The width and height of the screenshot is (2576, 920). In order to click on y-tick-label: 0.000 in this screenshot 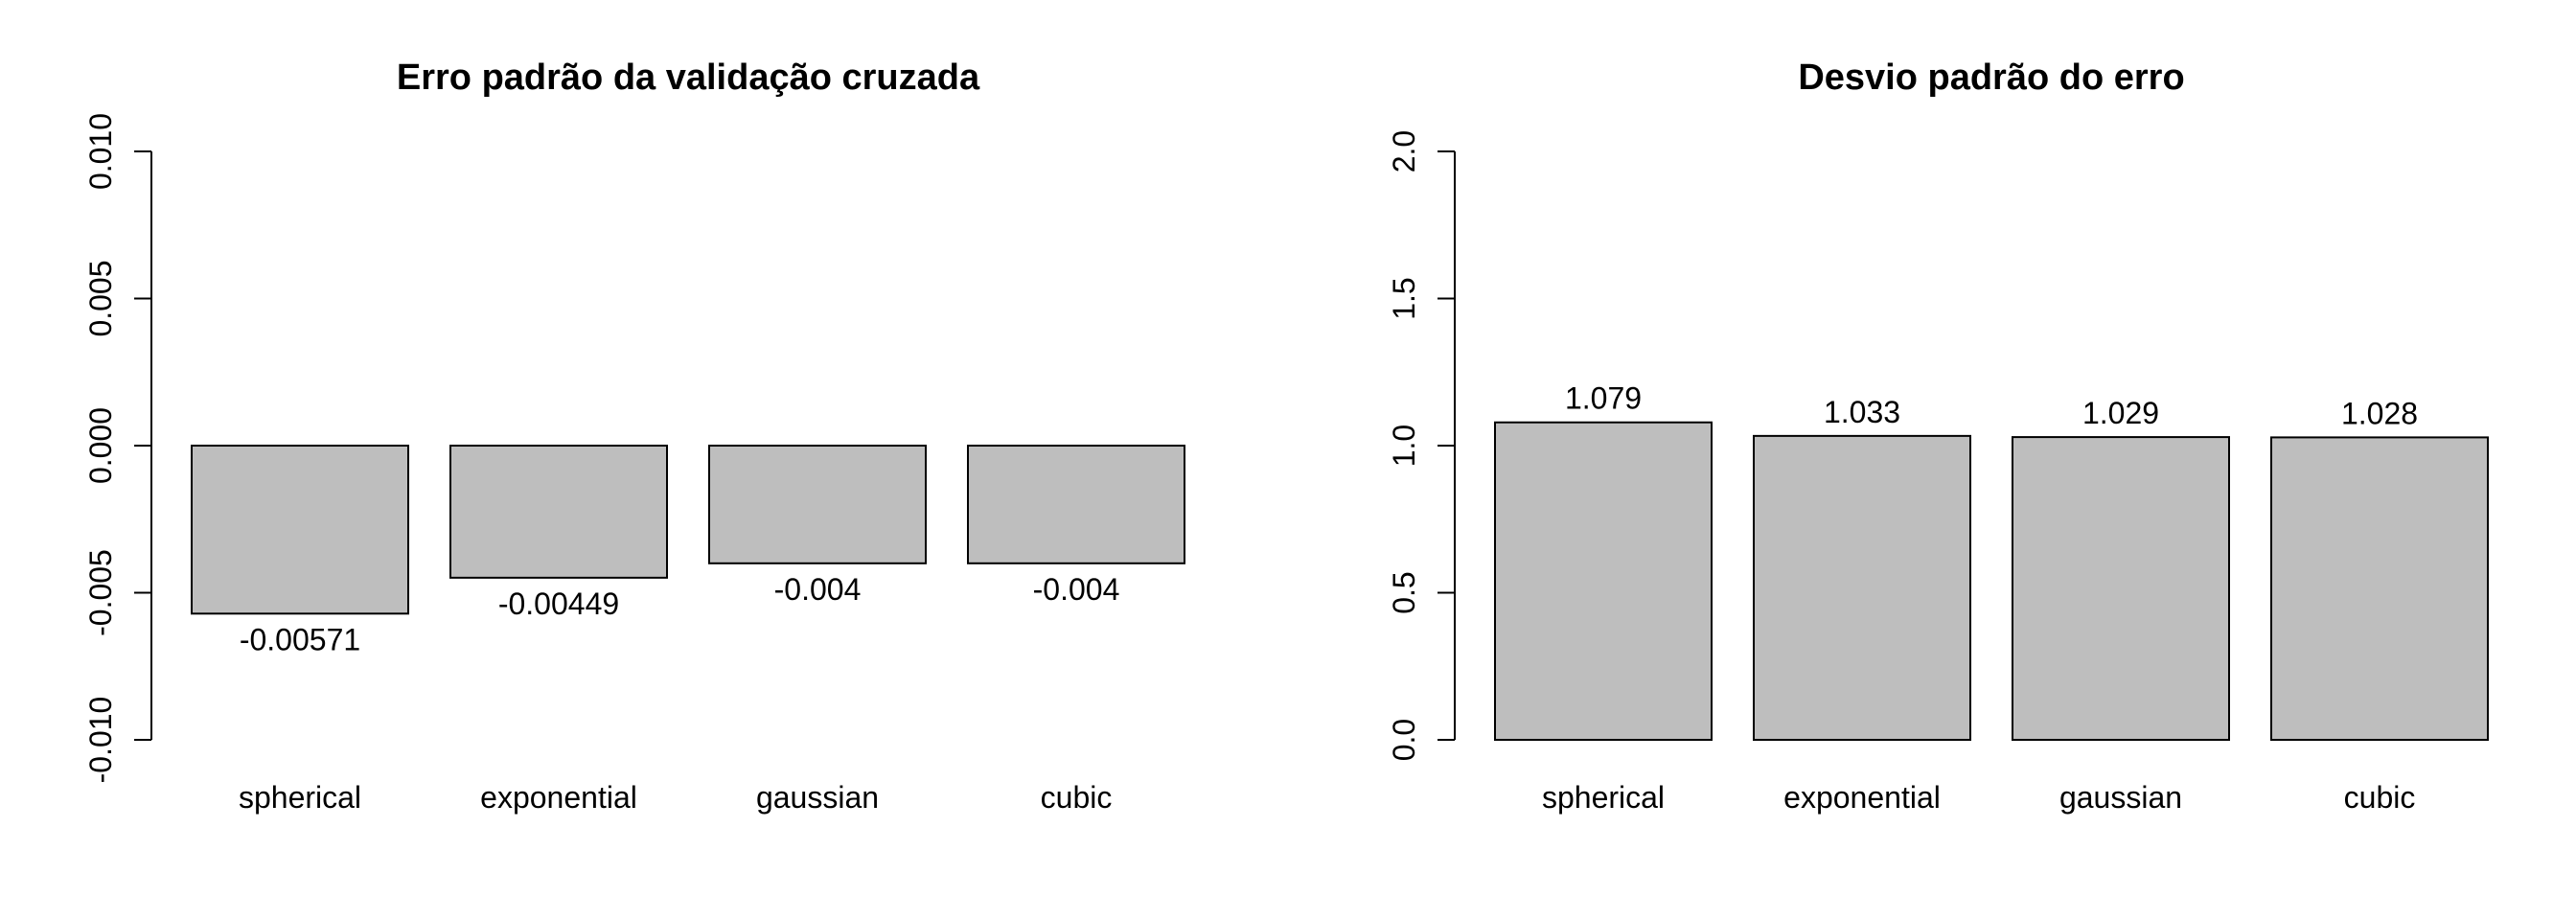, I will do `click(100, 445)`.